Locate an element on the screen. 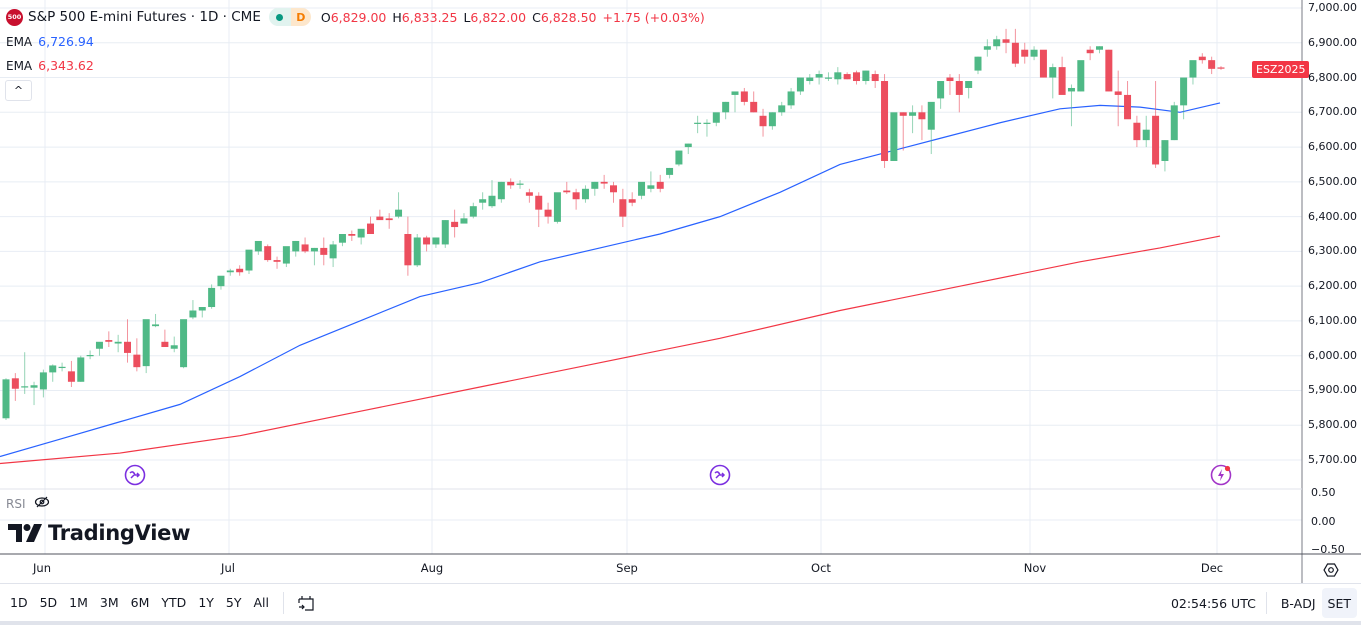 The width and height of the screenshot is (1361, 625). ema-legend-2: EMA 6,343.62 is located at coordinates (50, 65).